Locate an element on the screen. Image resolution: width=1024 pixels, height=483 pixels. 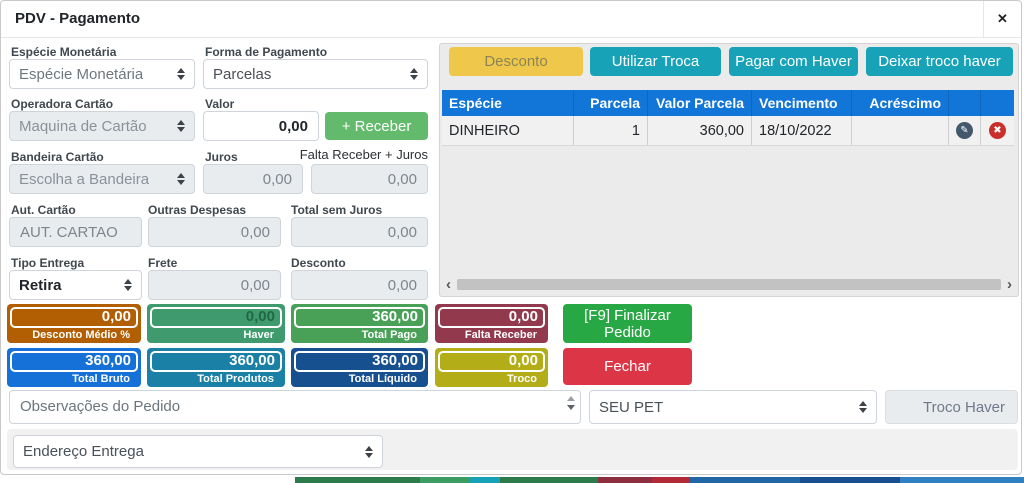
tile-haver: 0,00 Haver is located at coordinates (216, 323).